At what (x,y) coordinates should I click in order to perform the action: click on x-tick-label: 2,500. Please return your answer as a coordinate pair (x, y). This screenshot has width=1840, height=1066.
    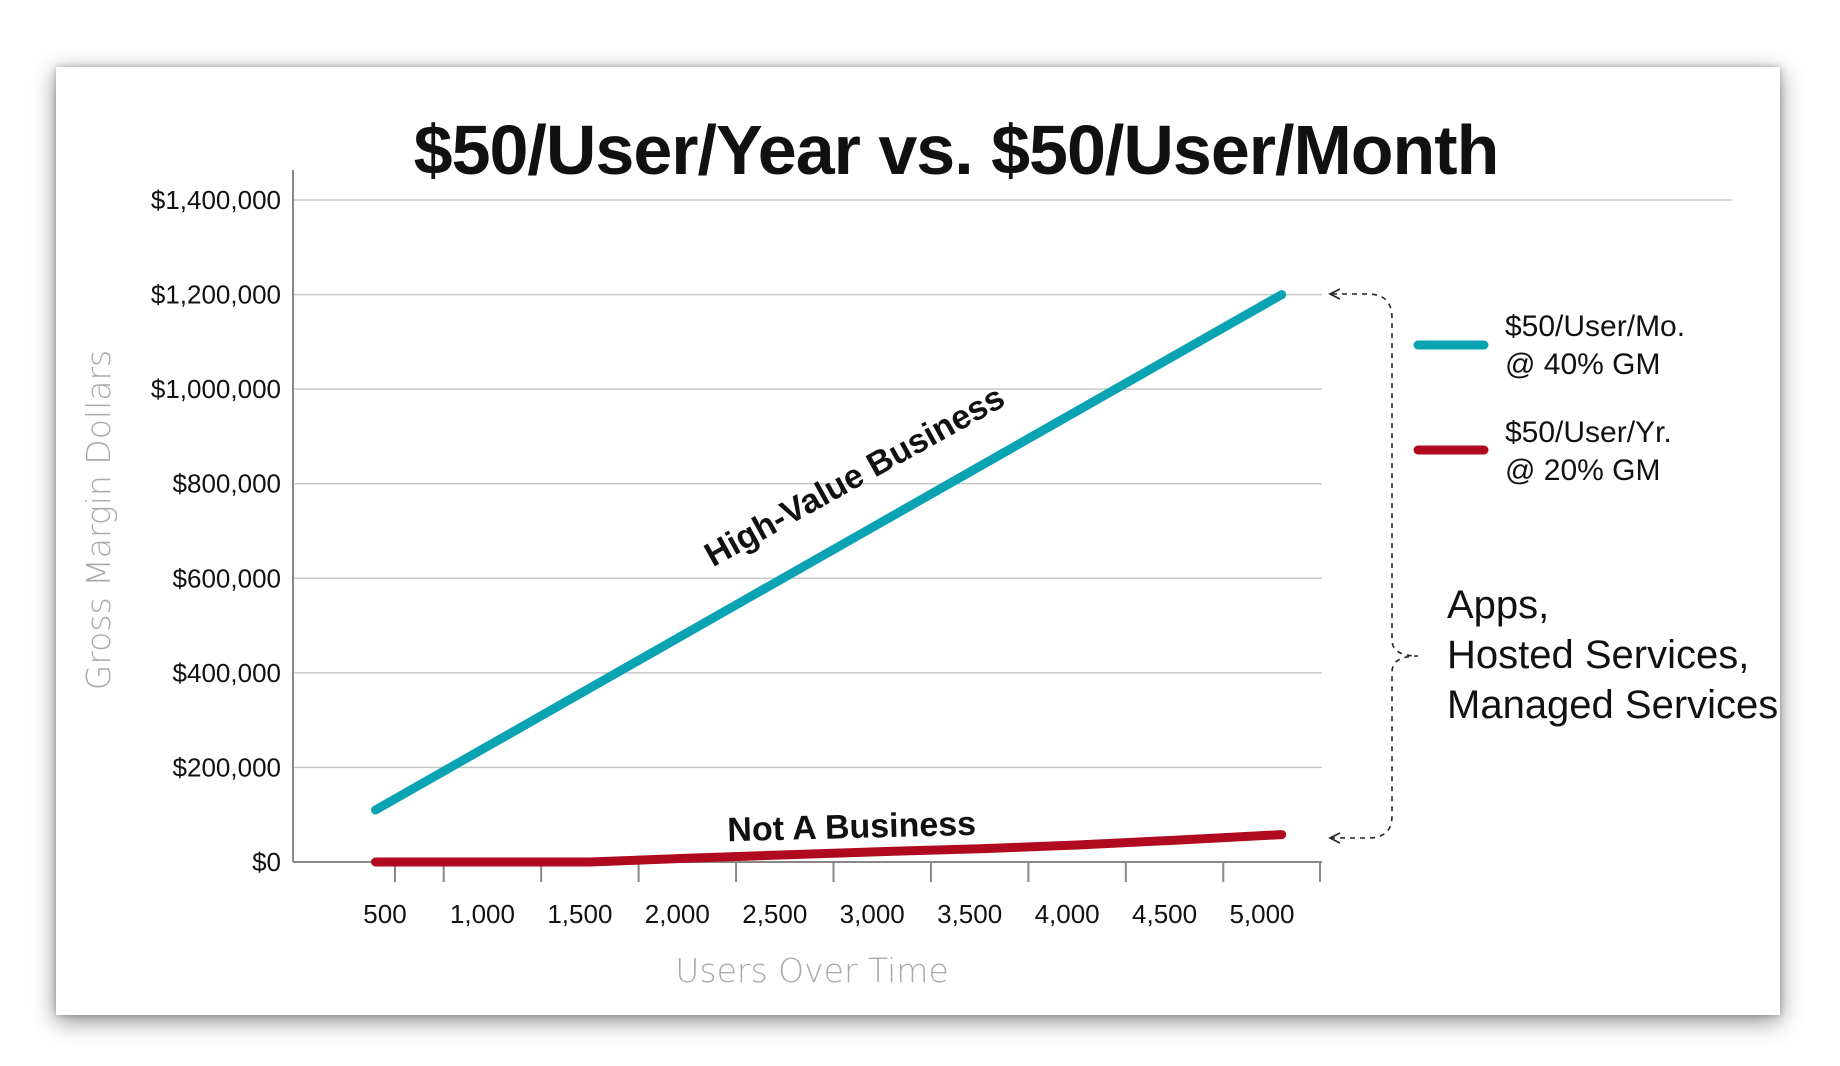
    Looking at the image, I should click on (774, 914).